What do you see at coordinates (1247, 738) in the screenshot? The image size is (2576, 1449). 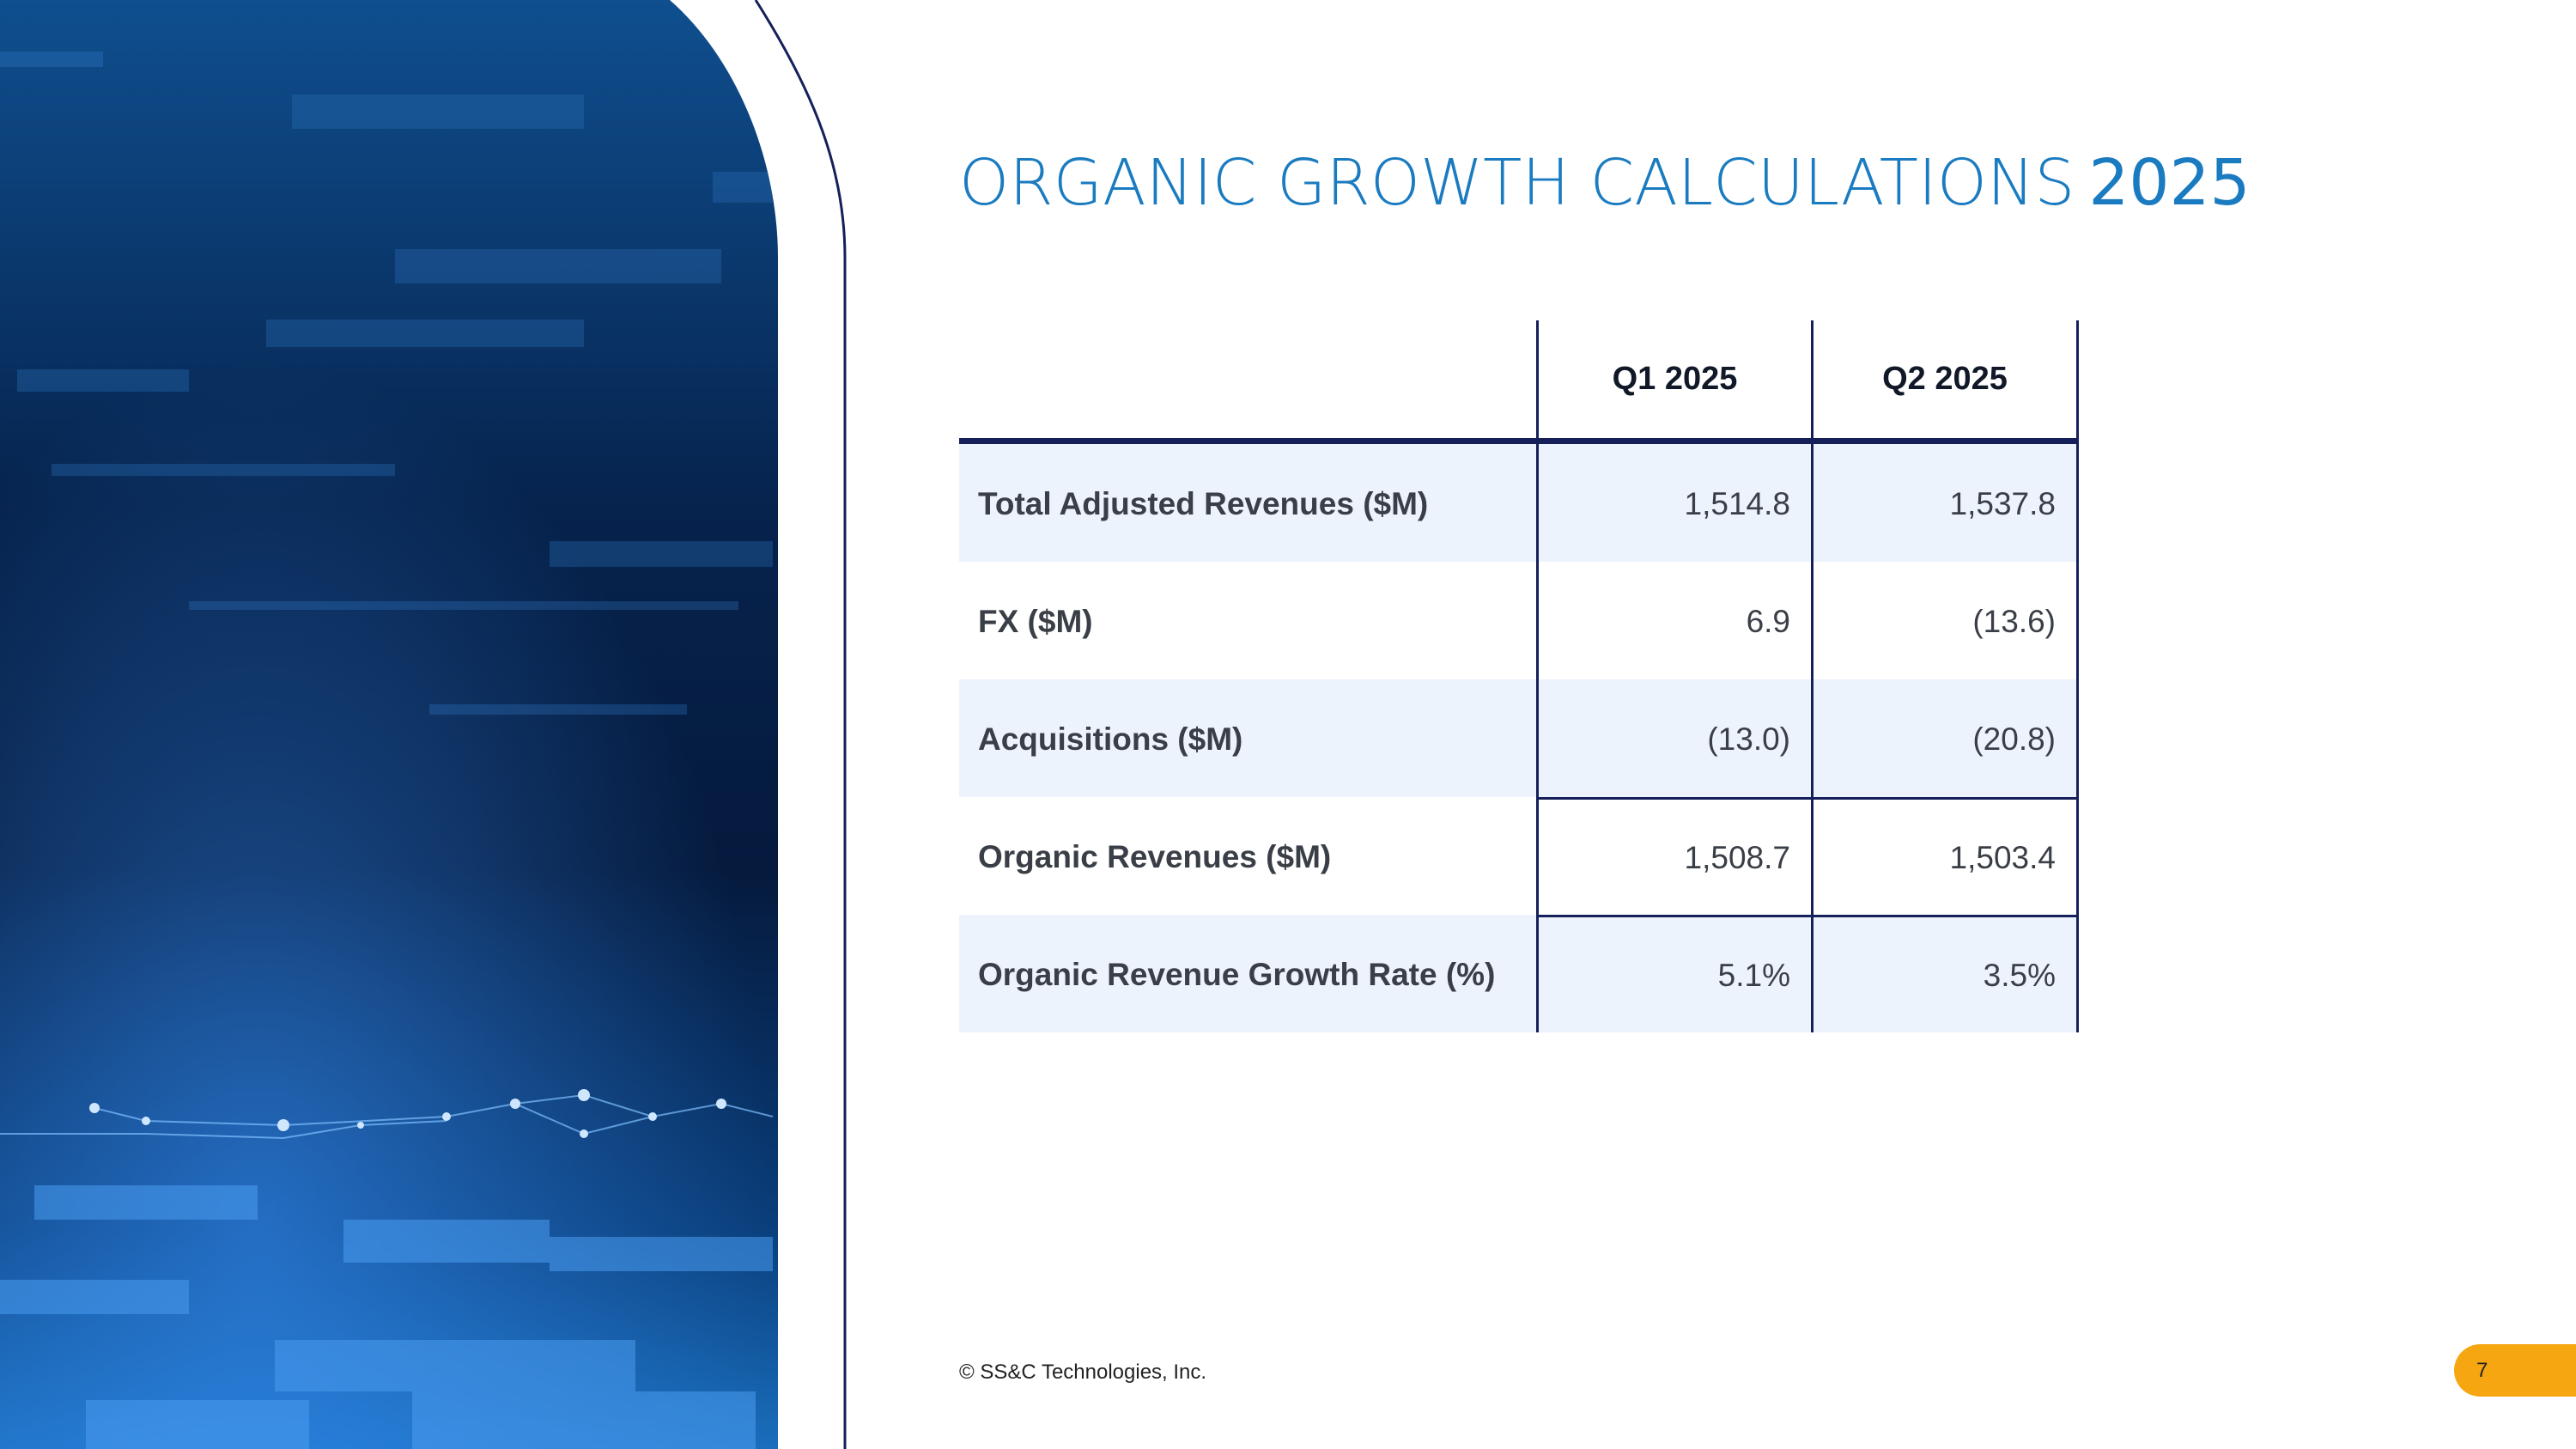 I see `row-label: Acquisitions ($M)` at bounding box center [1247, 738].